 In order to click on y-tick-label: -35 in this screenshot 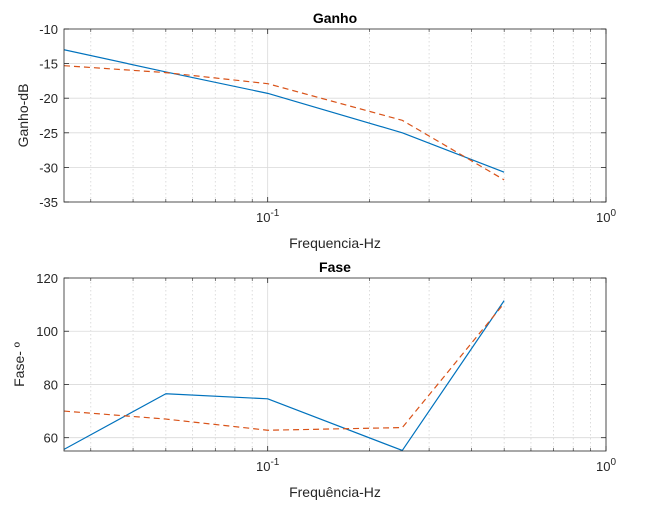, I will do `click(48, 202)`.